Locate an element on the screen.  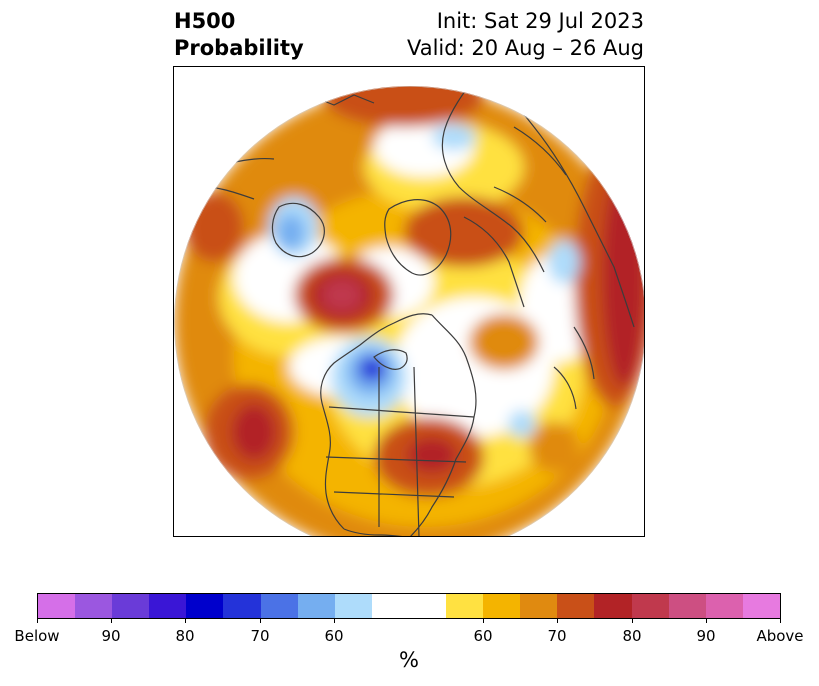
colorbar-tick-label: Above is located at coordinates (780, 636).